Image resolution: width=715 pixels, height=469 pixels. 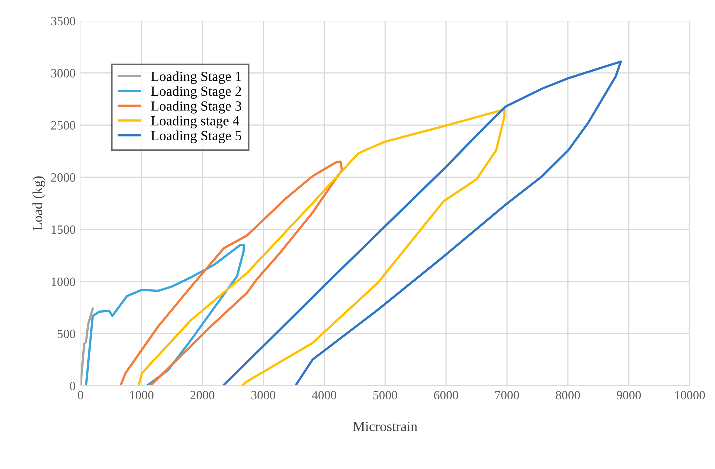 What do you see at coordinates (196, 107) in the screenshot?
I see `legend-label: Loading Stage 3` at bounding box center [196, 107].